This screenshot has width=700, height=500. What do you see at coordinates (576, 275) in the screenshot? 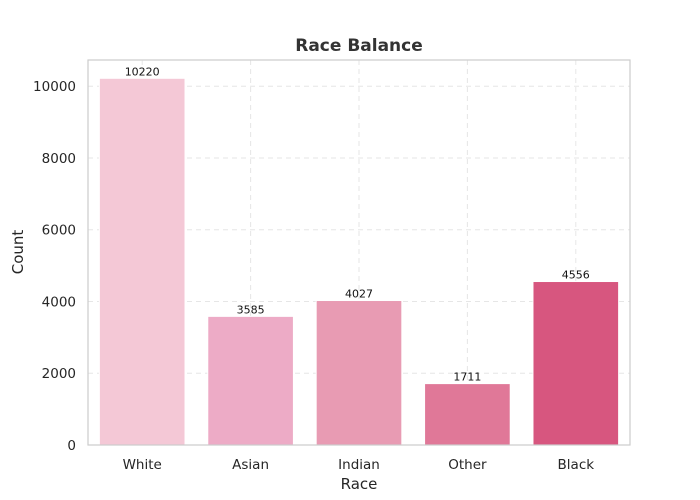
I see `data-label-black: 4556` at bounding box center [576, 275].